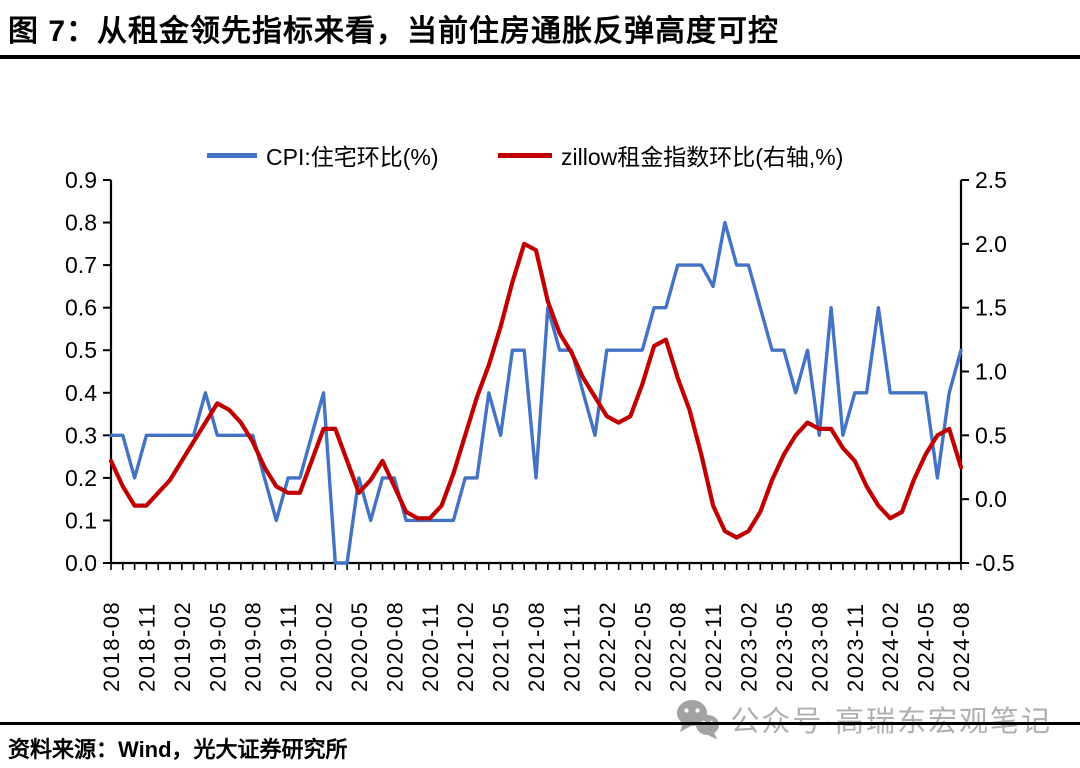  I want to click on x-axis-tick-label: 2021-05, so click(501, 646).